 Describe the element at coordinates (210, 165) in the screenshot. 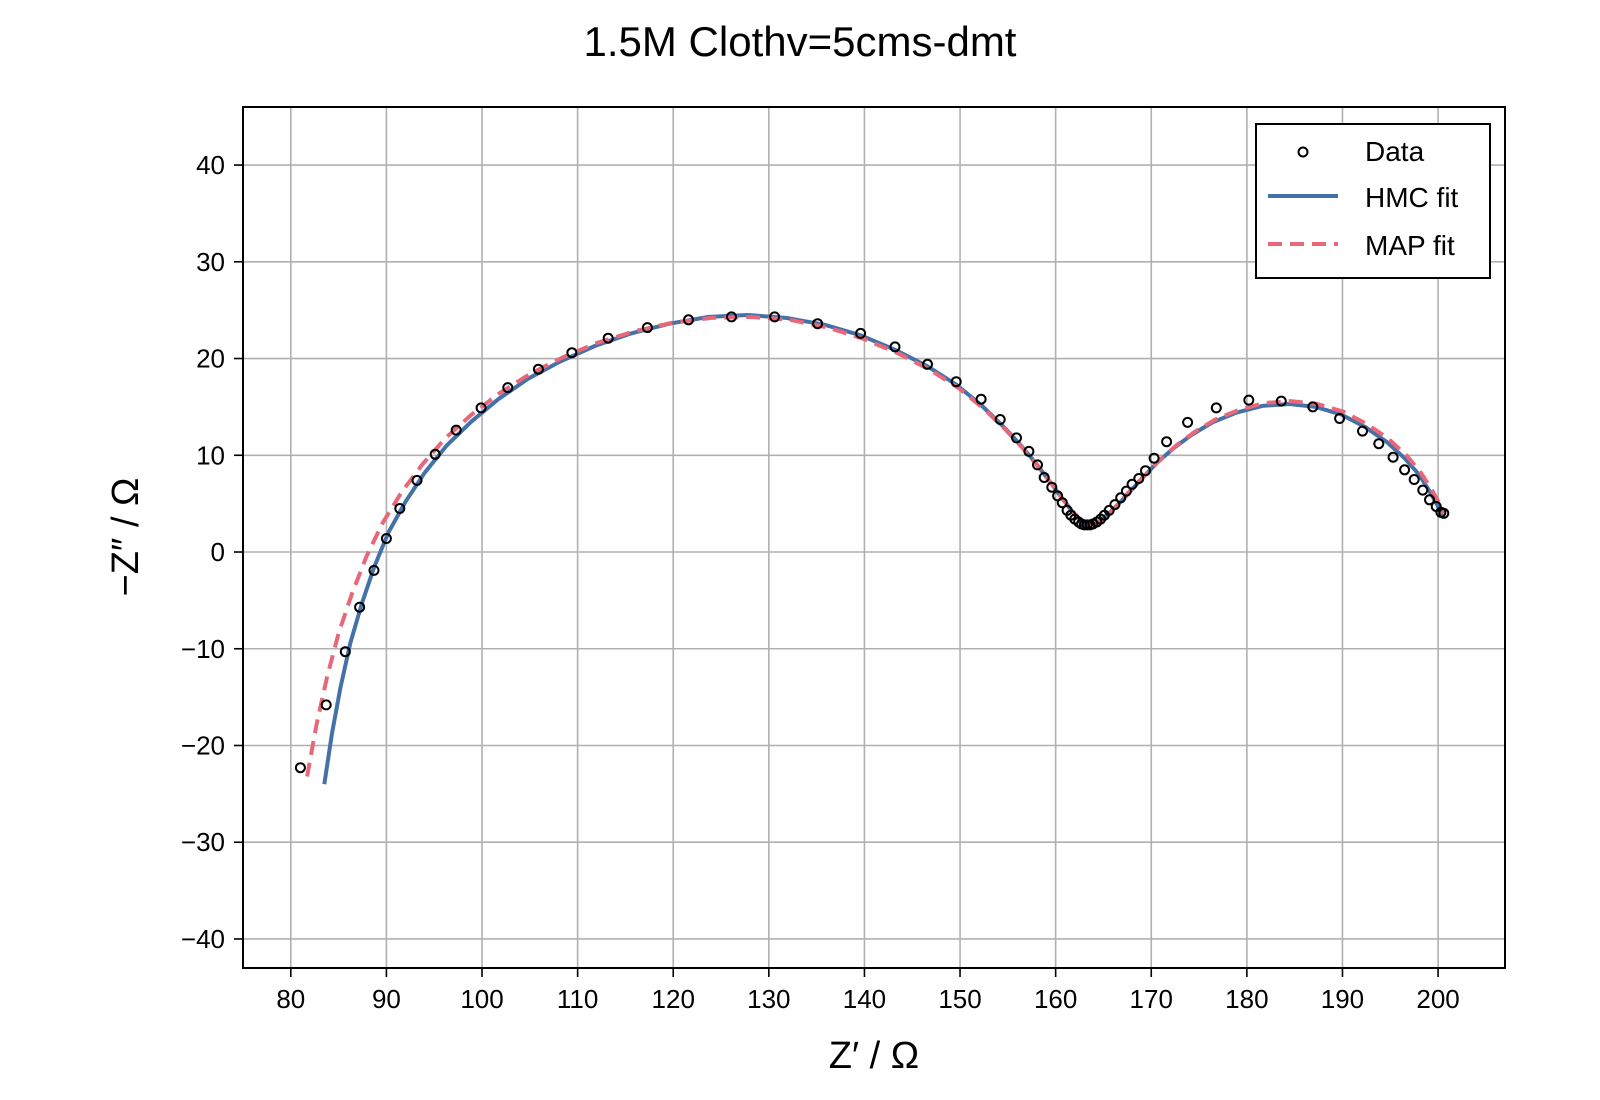

I see `y-tick-label: 40` at that location.